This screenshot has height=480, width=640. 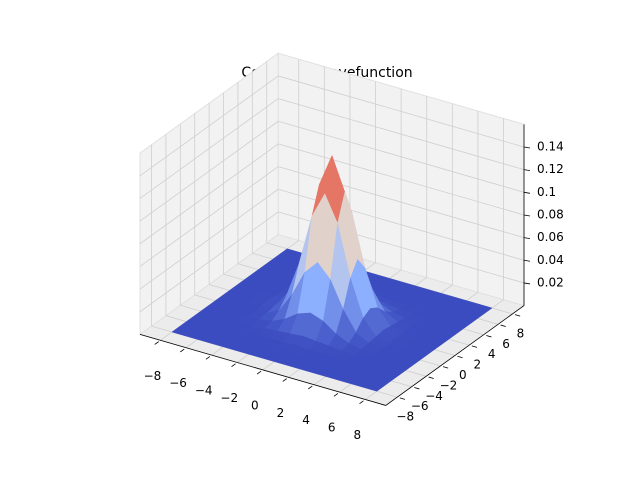 What do you see at coordinates (357, 435) in the screenshot?
I see `x-tick-label: 8` at bounding box center [357, 435].